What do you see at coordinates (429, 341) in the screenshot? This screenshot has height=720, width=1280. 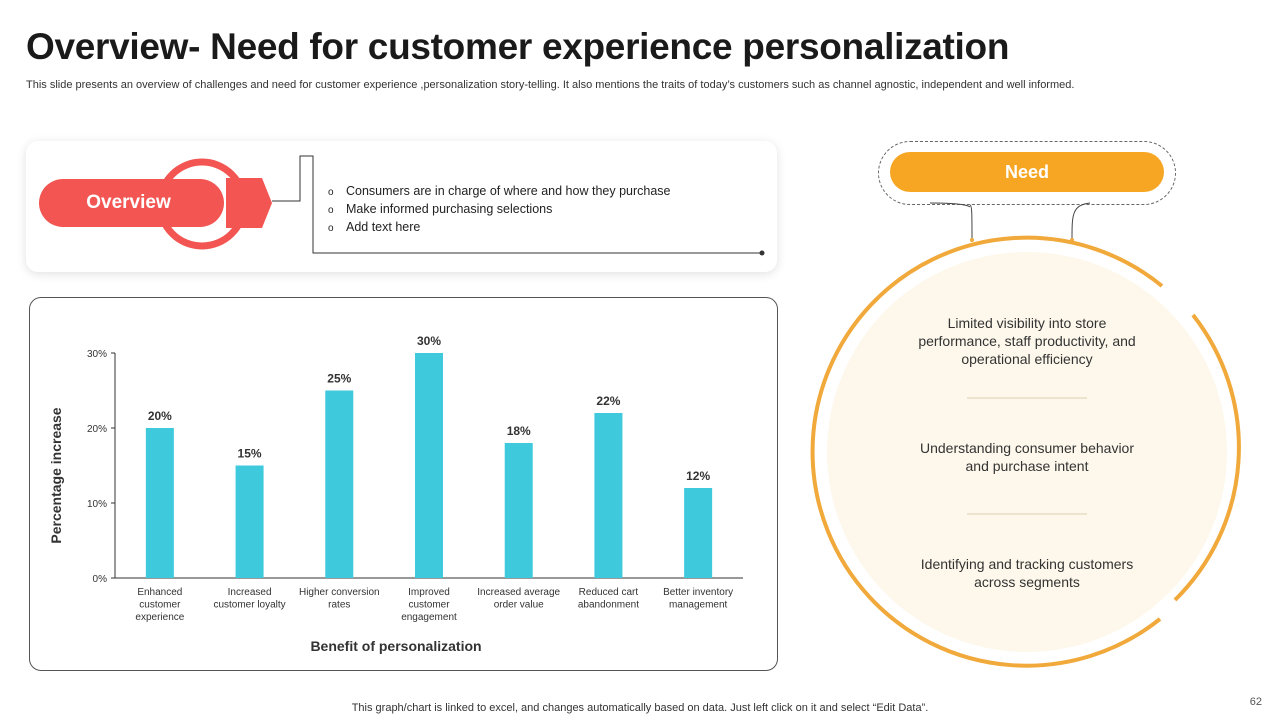 I see `data-label: 30%` at bounding box center [429, 341].